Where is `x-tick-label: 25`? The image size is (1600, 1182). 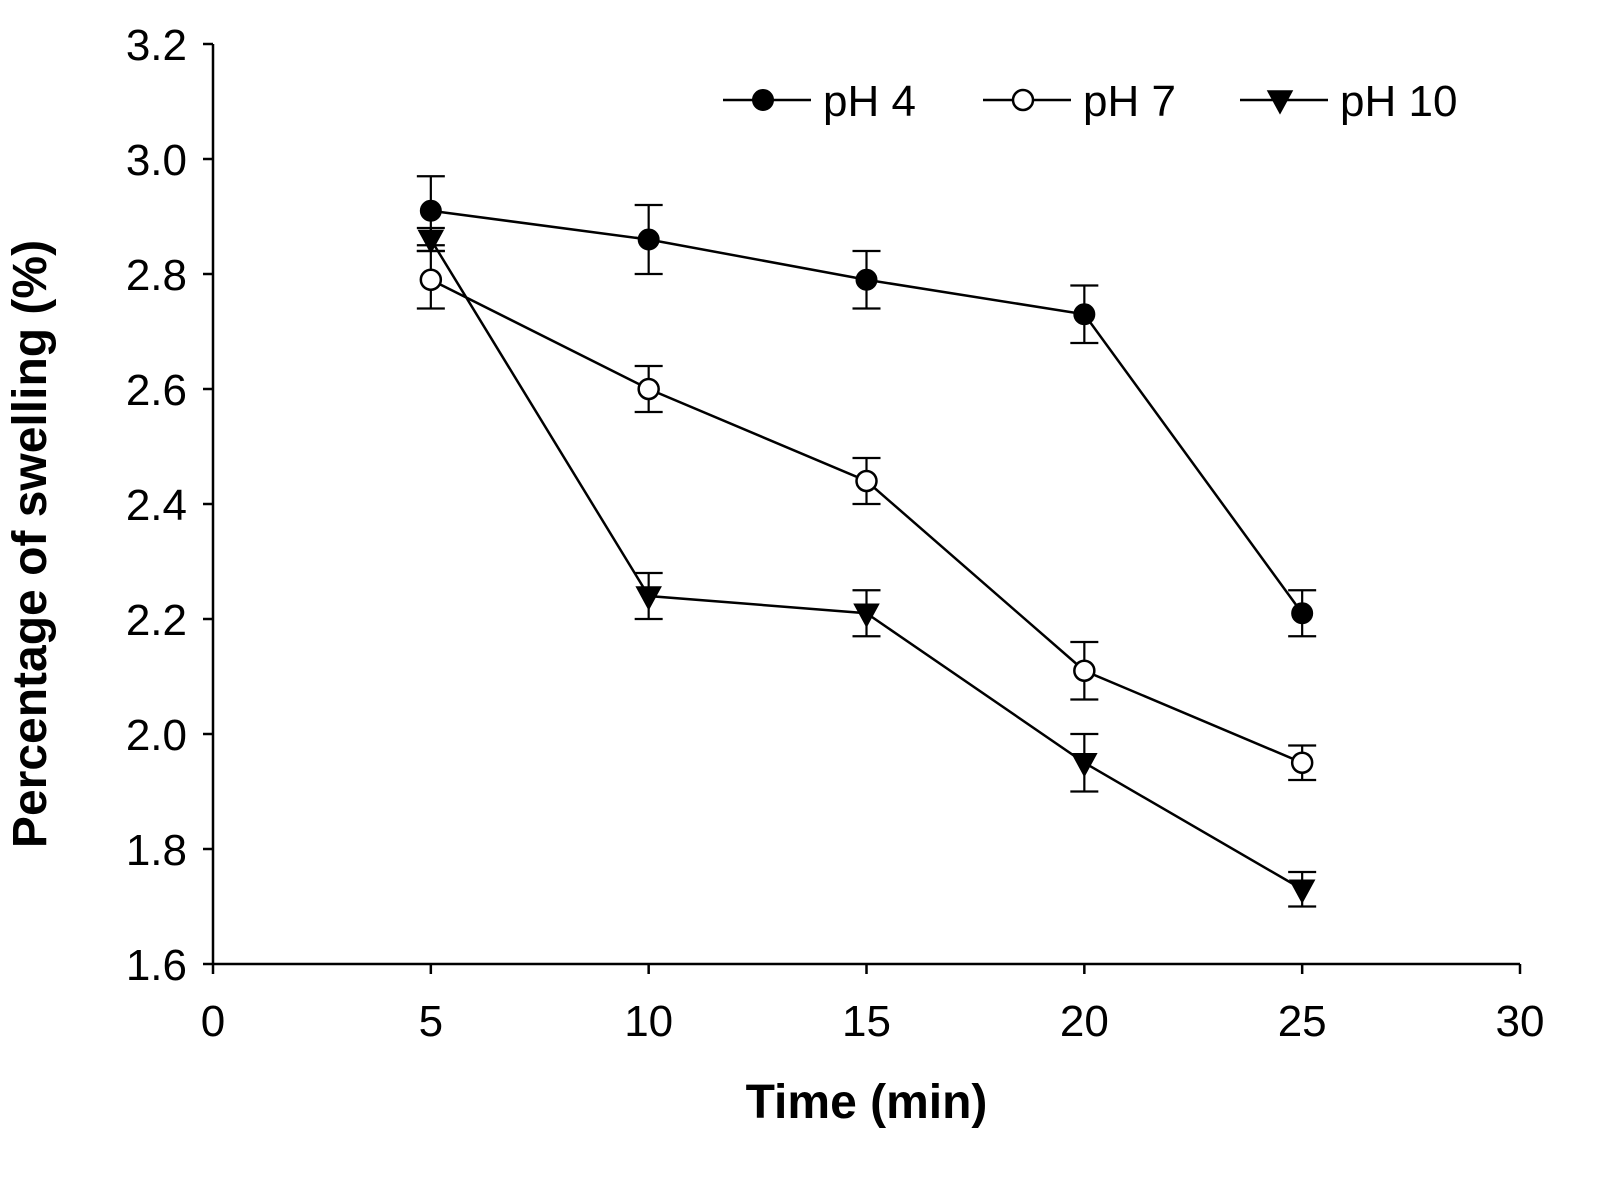
x-tick-label: 25 is located at coordinates (1302, 1021).